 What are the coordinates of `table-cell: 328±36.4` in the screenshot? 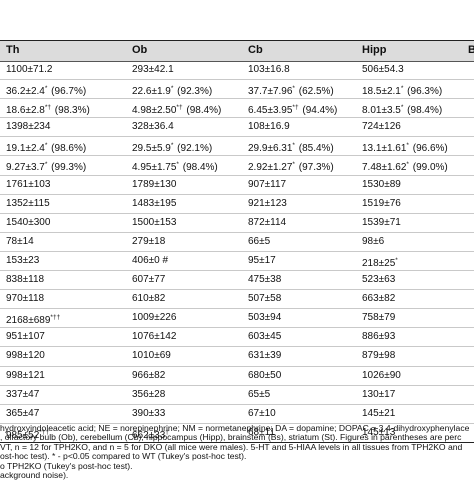 It's located at (153, 127).